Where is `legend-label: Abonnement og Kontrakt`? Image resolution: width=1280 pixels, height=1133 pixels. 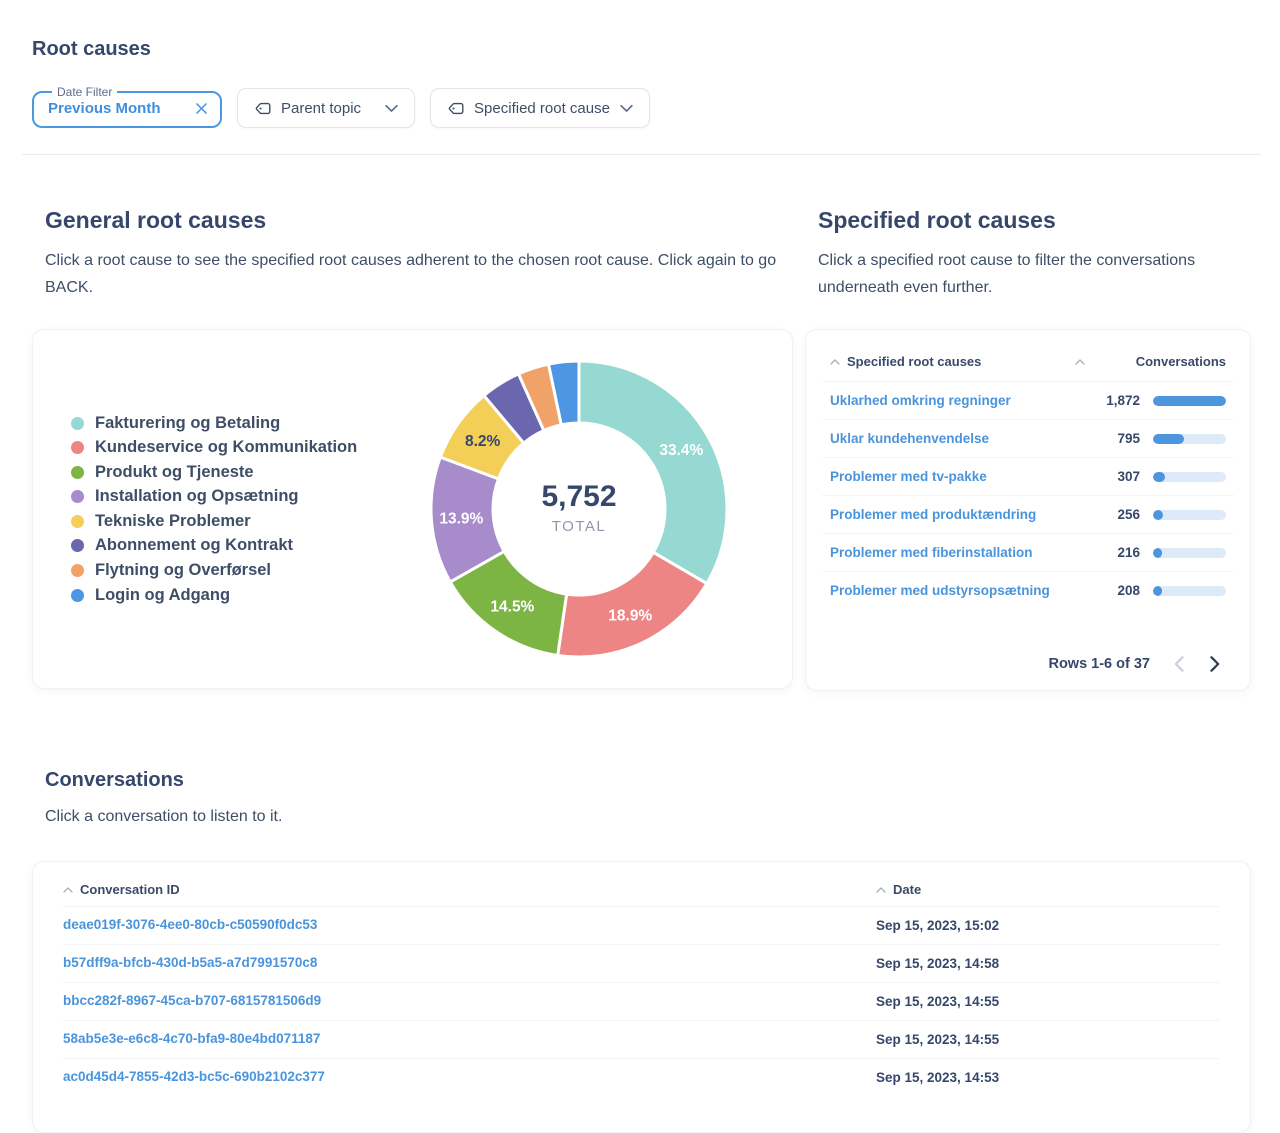 legend-label: Abonnement og Kontrakt is located at coordinates (194, 545).